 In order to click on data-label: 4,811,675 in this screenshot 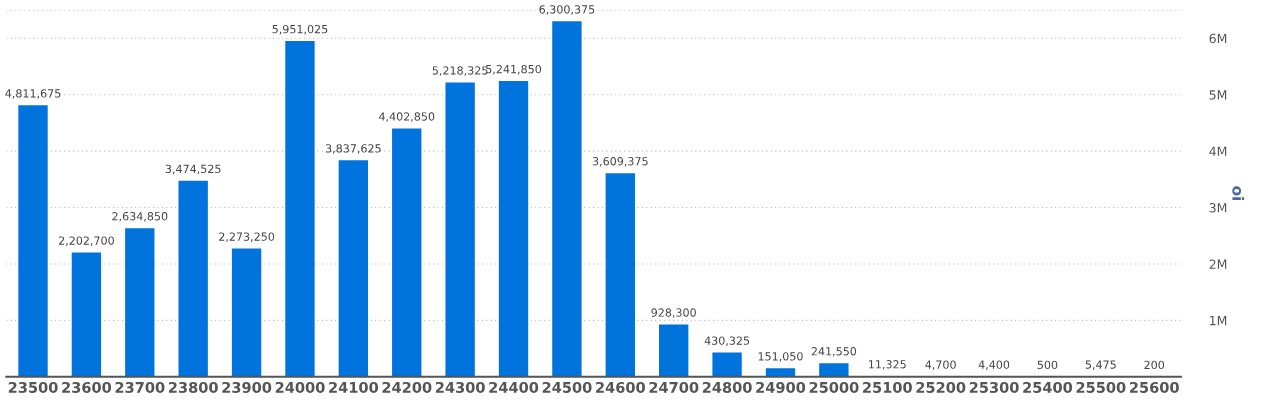, I will do `click(33, 94)`.